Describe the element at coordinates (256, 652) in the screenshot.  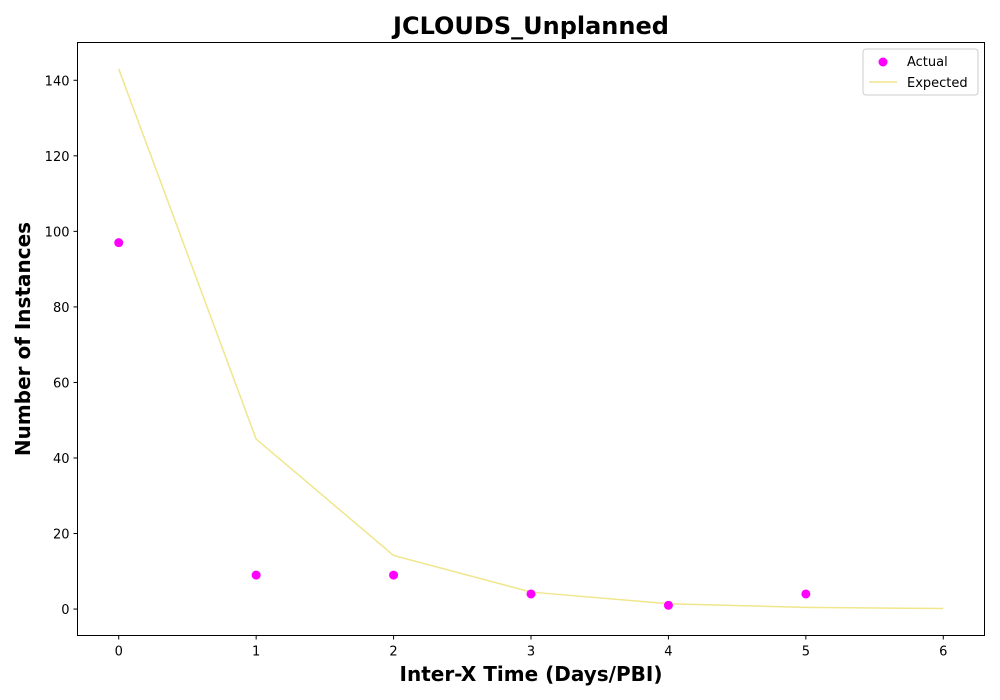
I see `x-tick-label: 1` at that location.